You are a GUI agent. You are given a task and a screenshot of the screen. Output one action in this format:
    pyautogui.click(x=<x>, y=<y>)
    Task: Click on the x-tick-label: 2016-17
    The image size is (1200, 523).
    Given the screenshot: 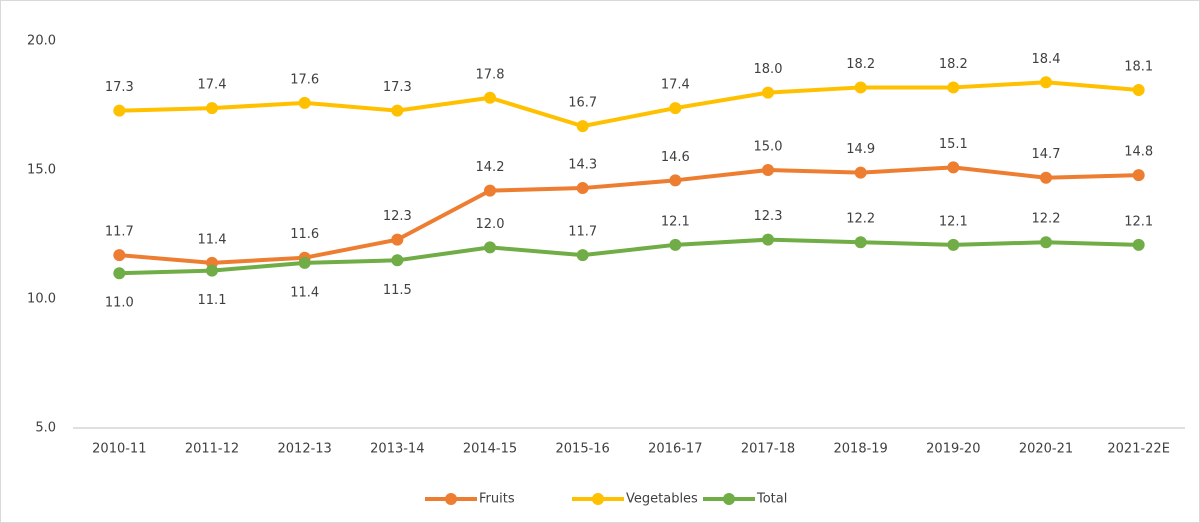 What is the action you would take?
    pyautogui.click(x=675, y=449)
    